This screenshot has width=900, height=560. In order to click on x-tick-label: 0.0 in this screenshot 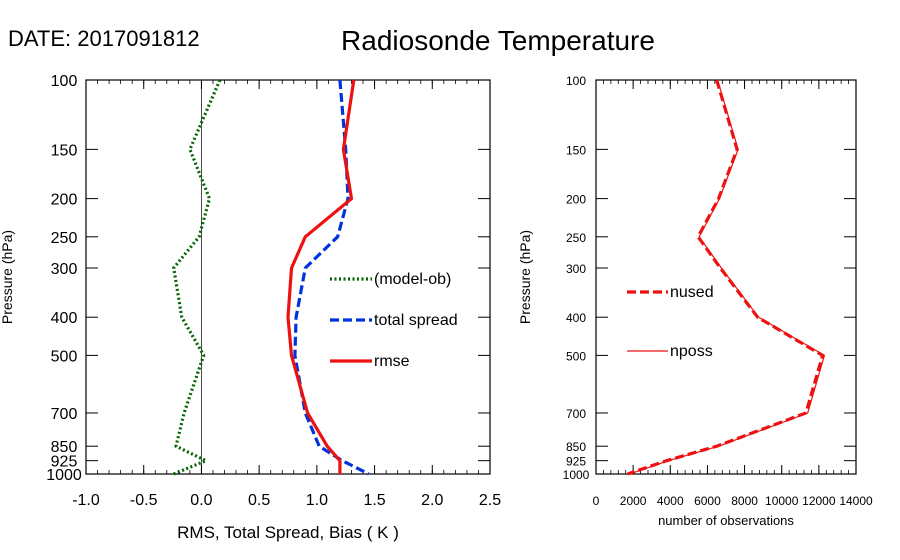, I will do `click(201, 500)`.